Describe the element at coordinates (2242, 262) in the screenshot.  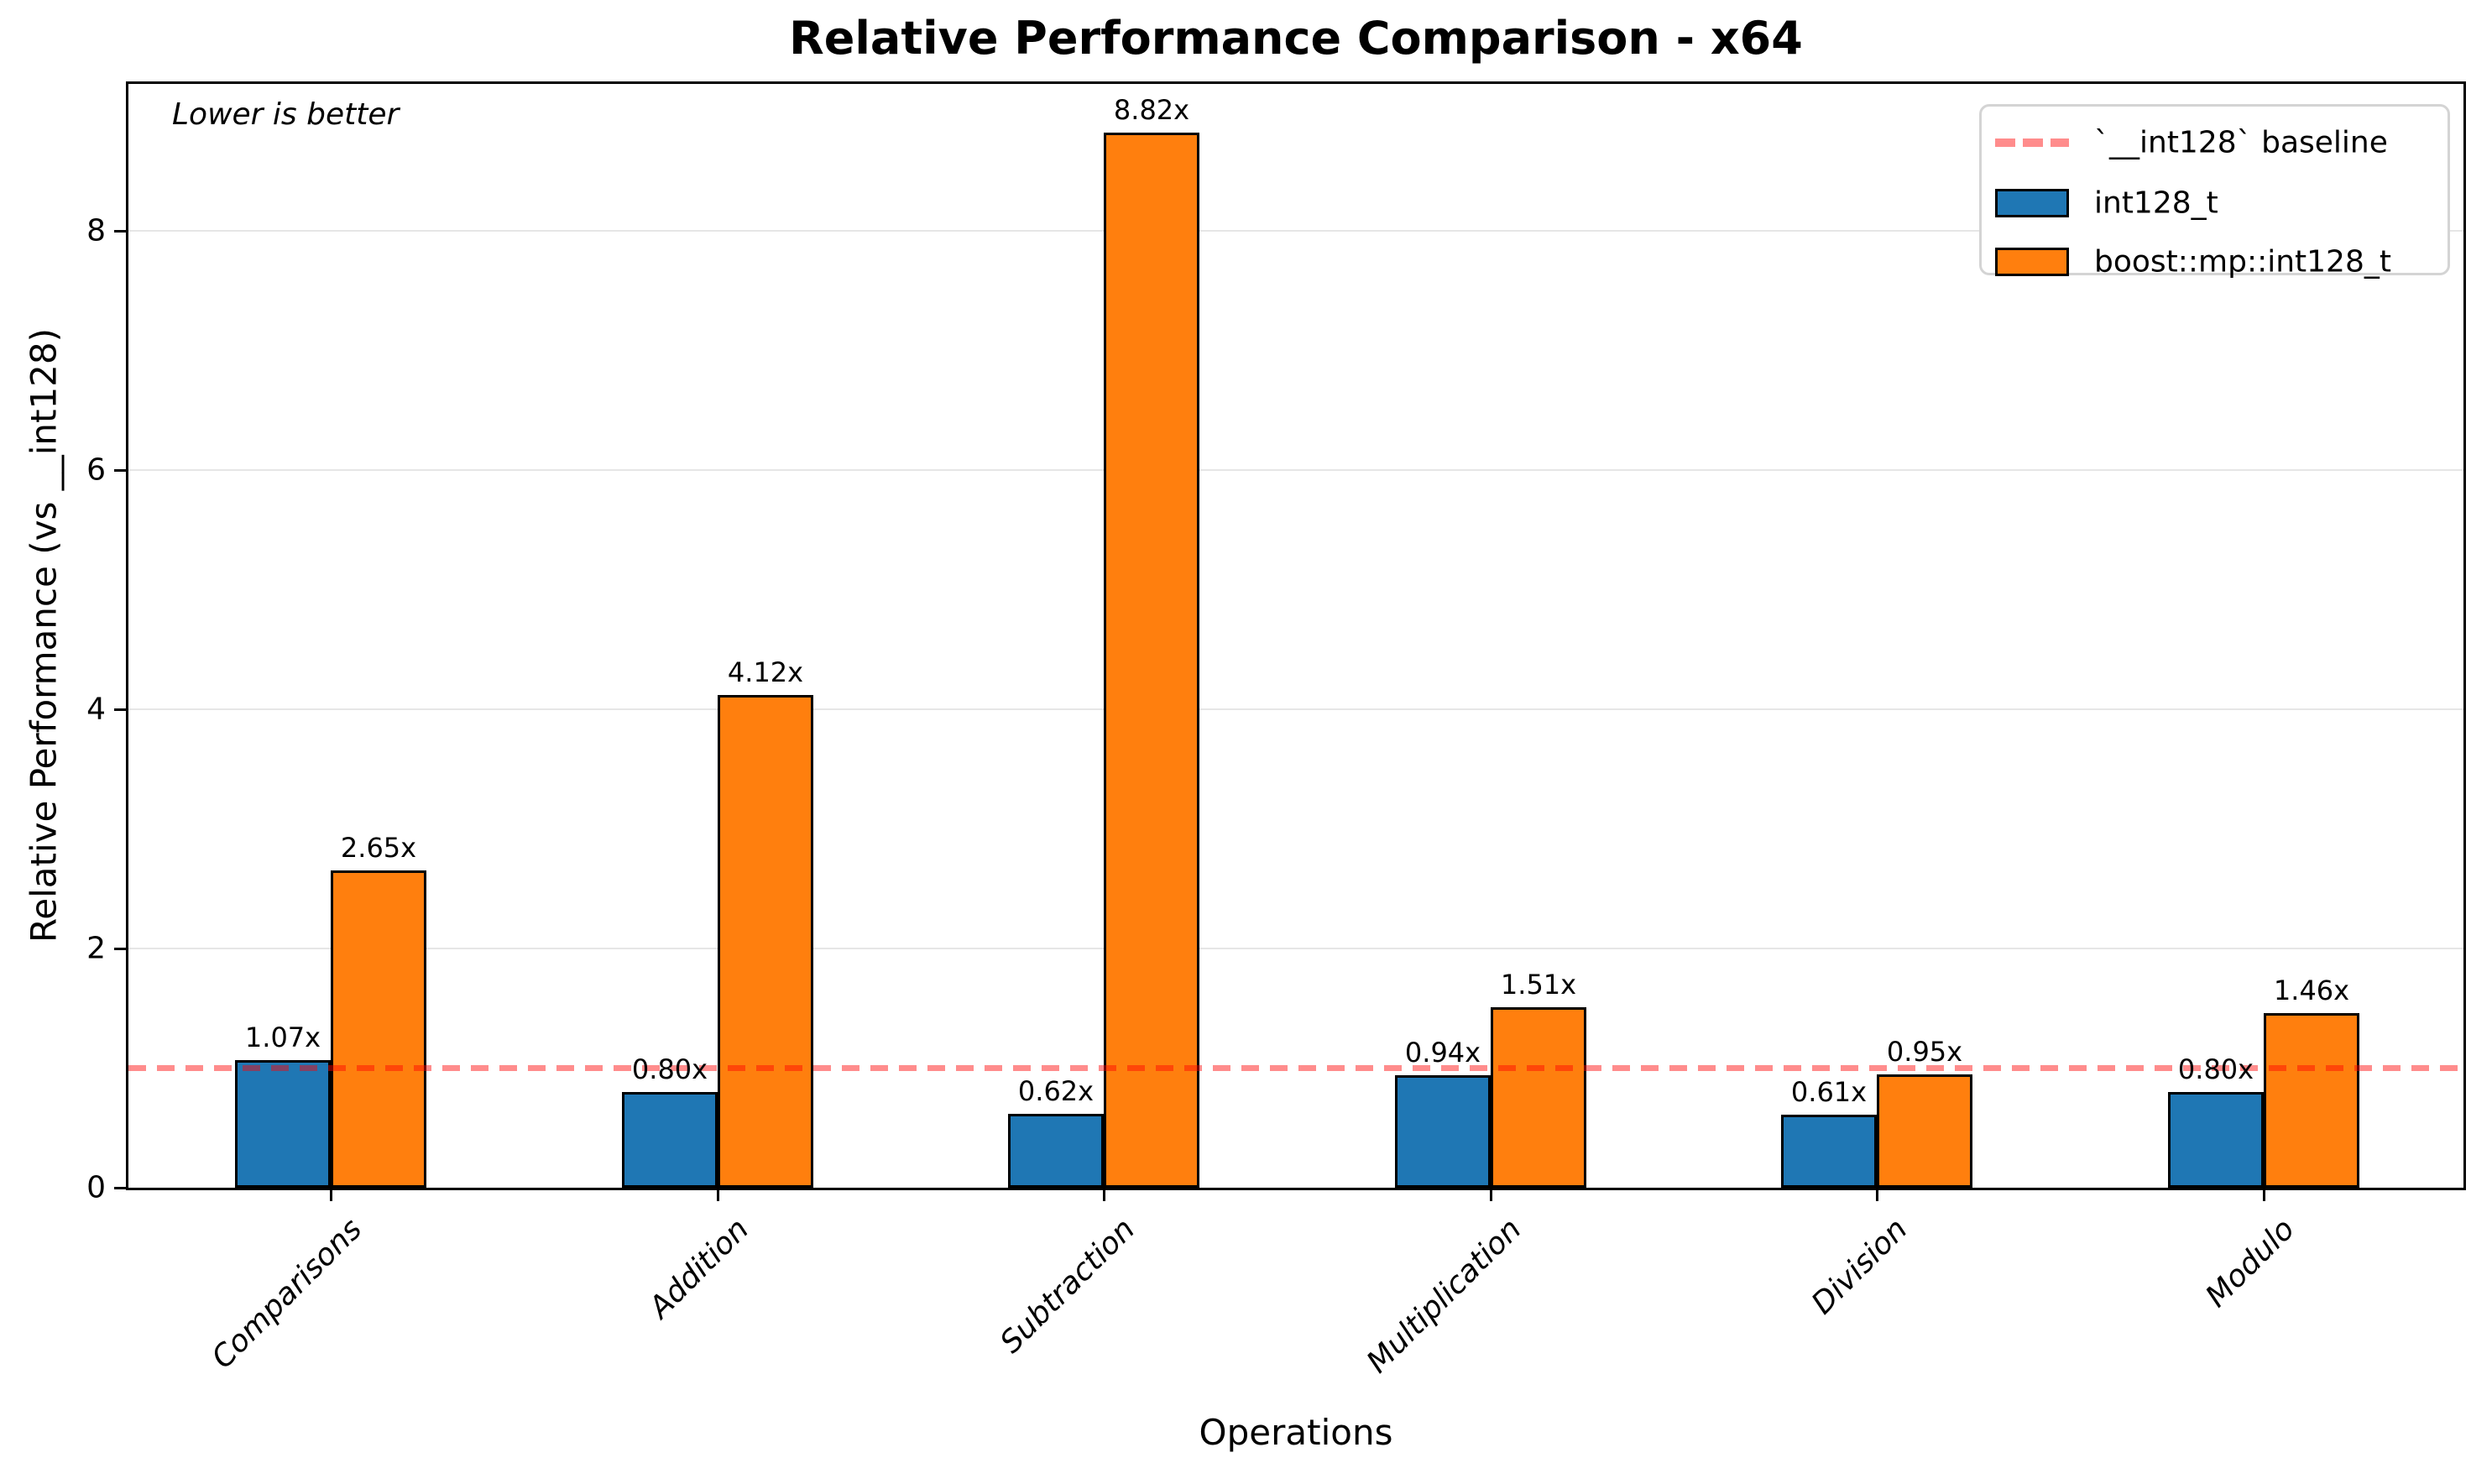
I see `legend-label-boost-int128_t: boost::mp::int128_t` at that location.